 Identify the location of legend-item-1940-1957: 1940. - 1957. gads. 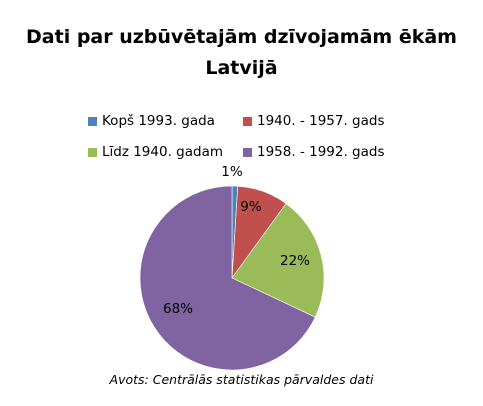
(314, 121).